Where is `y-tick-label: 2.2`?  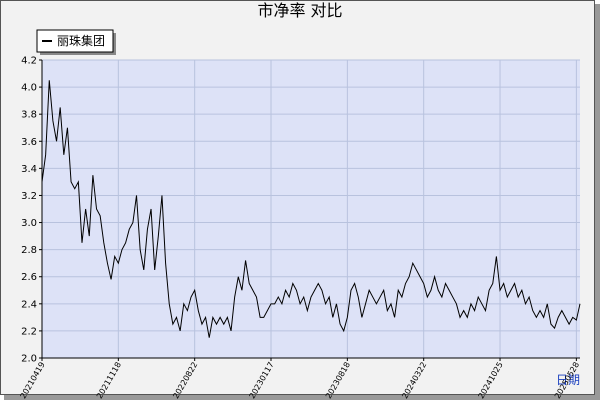 y-tick-label: 2.2 is located at coordinates (29, 331).